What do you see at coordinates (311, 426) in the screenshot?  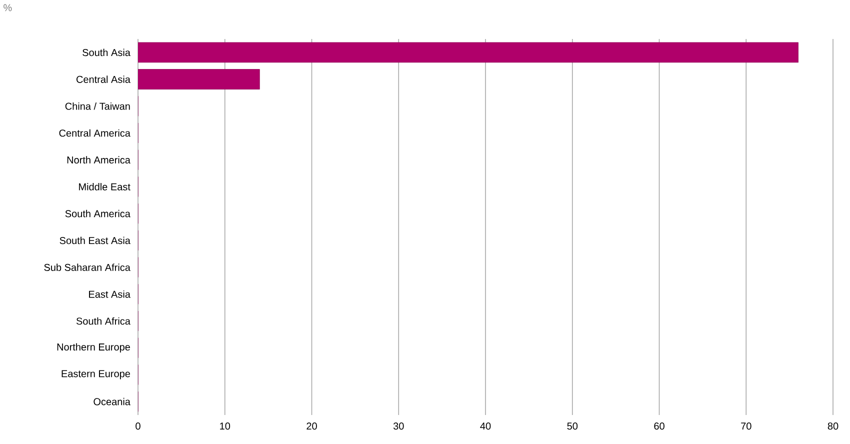 I see `x-tick-label: 20` at bounding box center [311, 426].